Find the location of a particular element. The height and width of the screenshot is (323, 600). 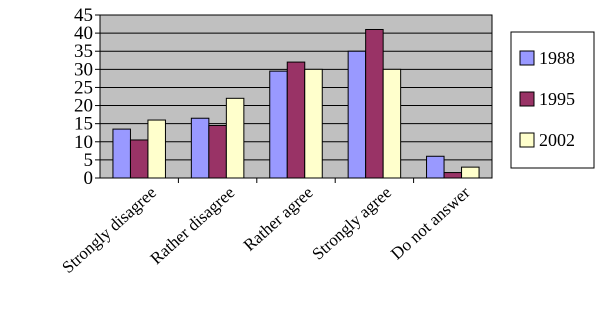

y-tick-label: 0 is located at coordinates (89, 178).